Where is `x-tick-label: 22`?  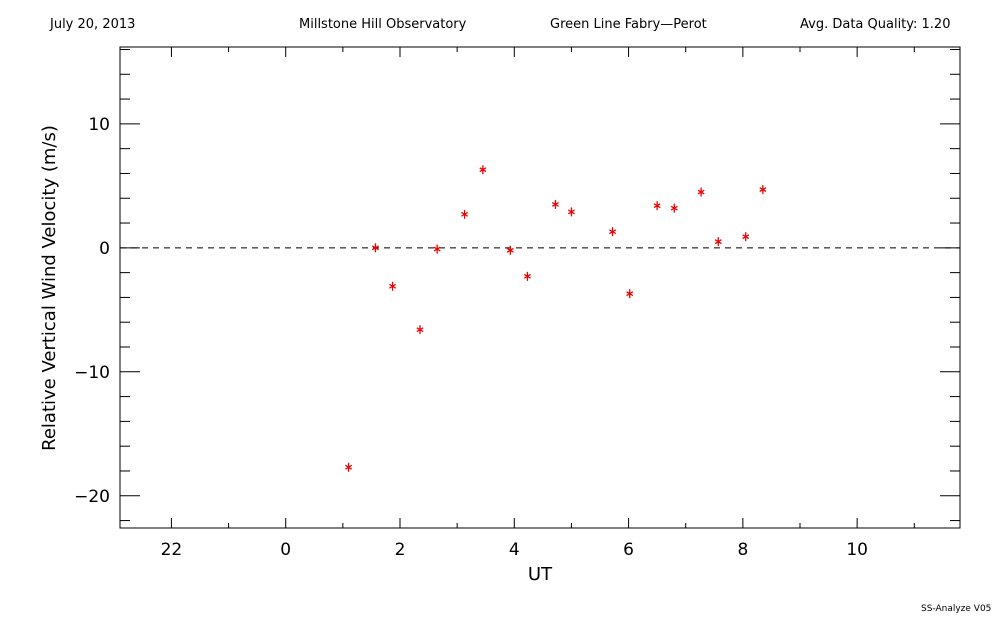 x-tick-label: 22 is located at coordinates (172, 550).